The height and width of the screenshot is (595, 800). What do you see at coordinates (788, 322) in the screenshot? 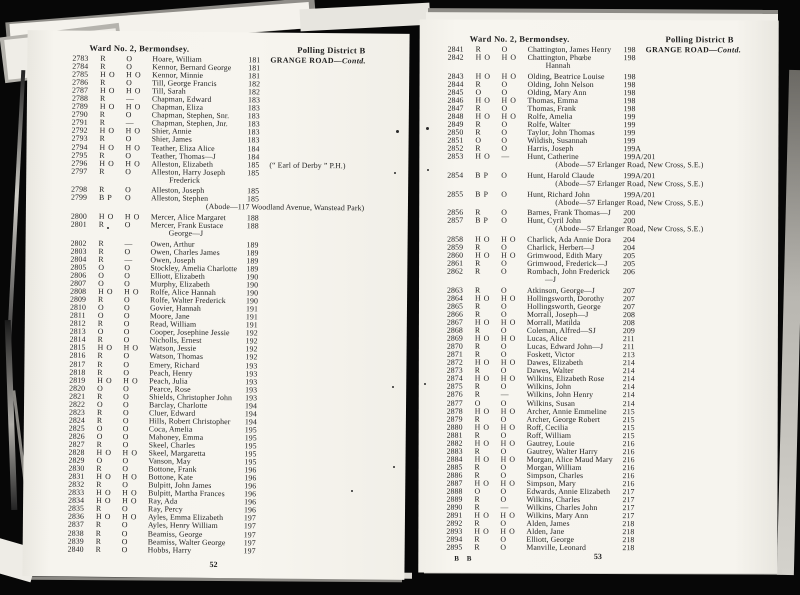
I see `page-edge-sliver` at bounding box center [788, 322].